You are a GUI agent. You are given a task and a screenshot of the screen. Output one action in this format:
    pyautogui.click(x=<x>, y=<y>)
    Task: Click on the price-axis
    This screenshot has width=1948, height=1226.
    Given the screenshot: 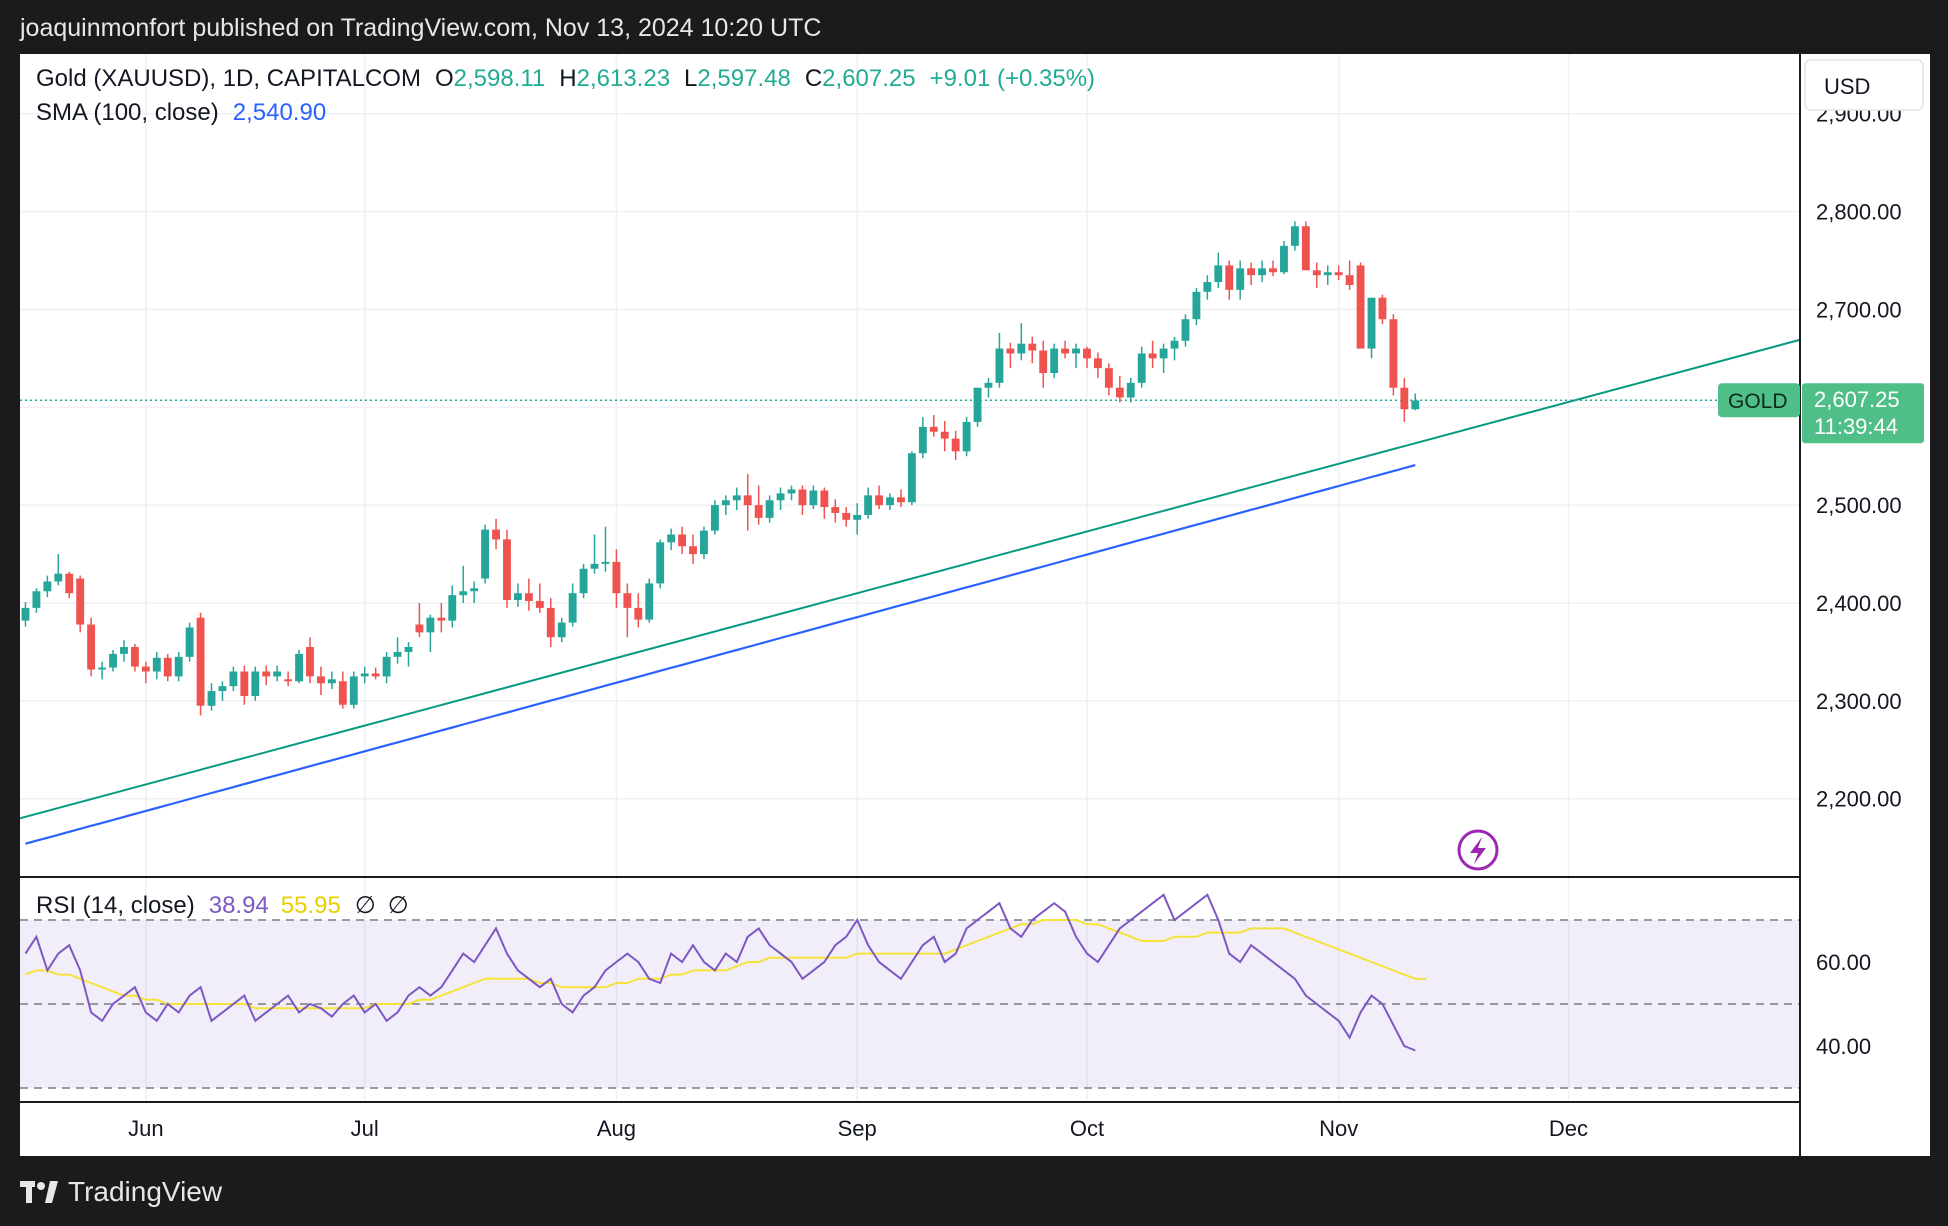 What is the action you would take?
    pyautogui.click(x=1865, y=605)
    